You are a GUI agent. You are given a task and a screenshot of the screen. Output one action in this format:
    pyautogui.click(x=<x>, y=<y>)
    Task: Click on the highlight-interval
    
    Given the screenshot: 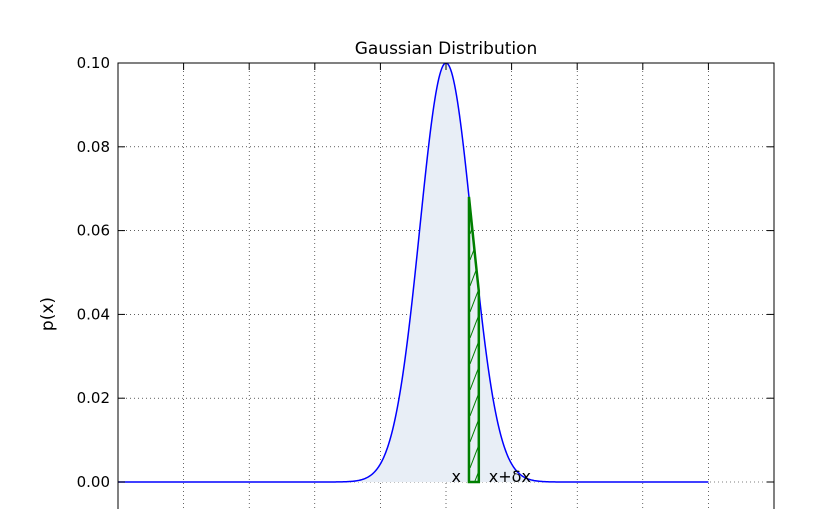 What is the action you would take?
    pyautogui.click(x=474, y=340)
    